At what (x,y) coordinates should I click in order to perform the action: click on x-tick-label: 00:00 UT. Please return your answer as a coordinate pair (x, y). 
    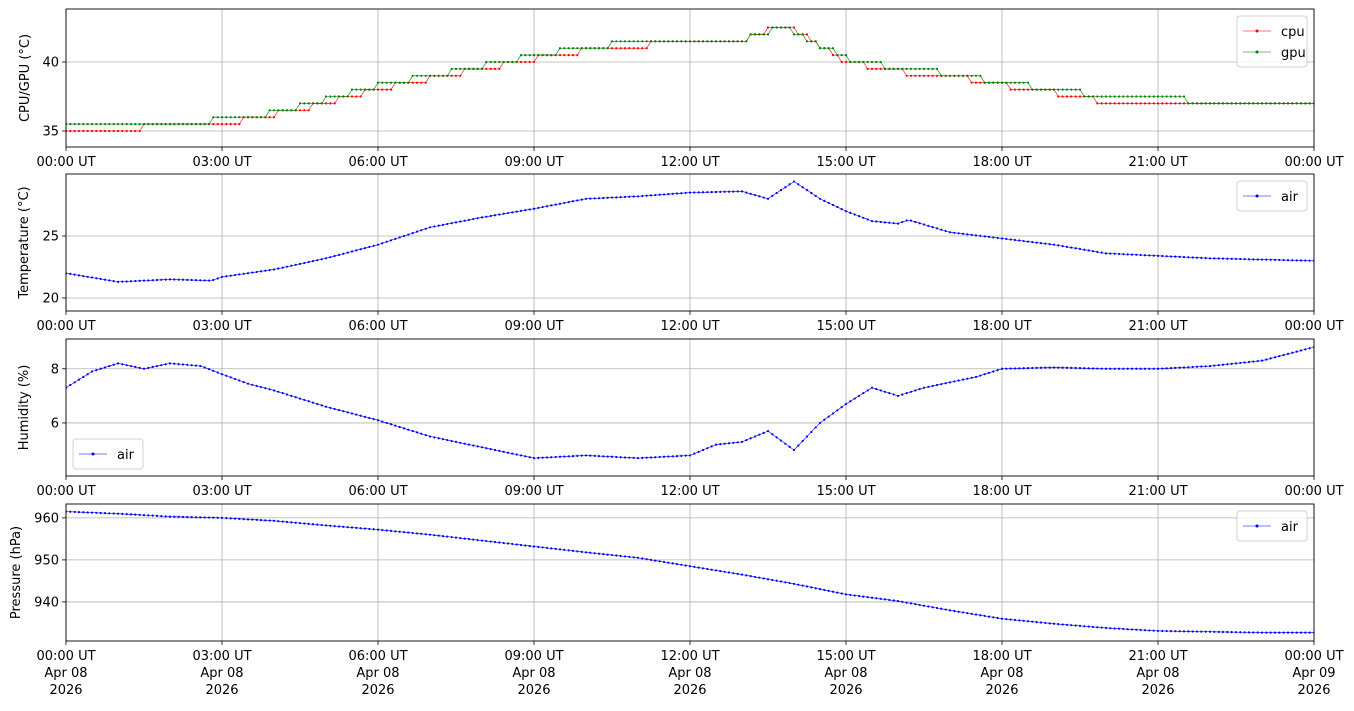
    Looking at the image, I should click on (65, 491).